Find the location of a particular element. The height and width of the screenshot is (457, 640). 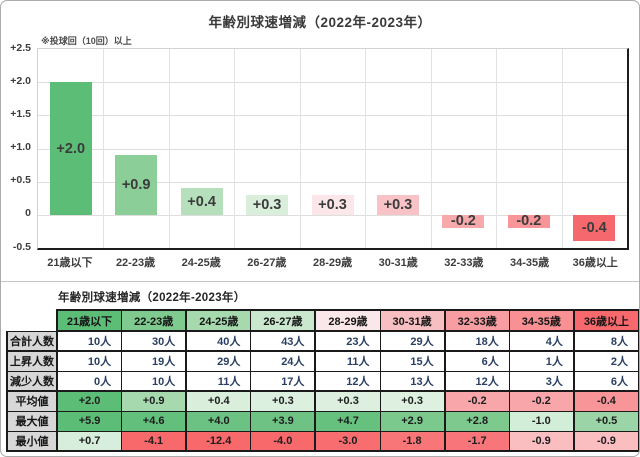

bar-24-25歳 is located at coordinates (201, 201).